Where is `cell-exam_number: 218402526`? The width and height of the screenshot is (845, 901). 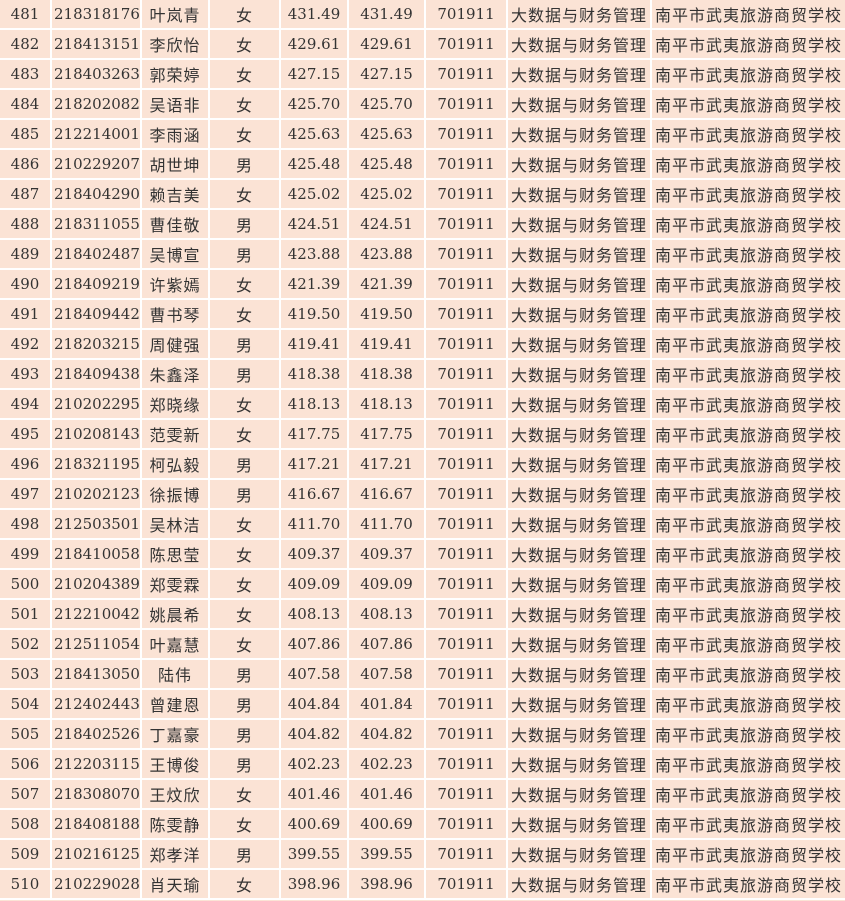 cell-exam_number: 218402526 is located at coordinates (97, 735).